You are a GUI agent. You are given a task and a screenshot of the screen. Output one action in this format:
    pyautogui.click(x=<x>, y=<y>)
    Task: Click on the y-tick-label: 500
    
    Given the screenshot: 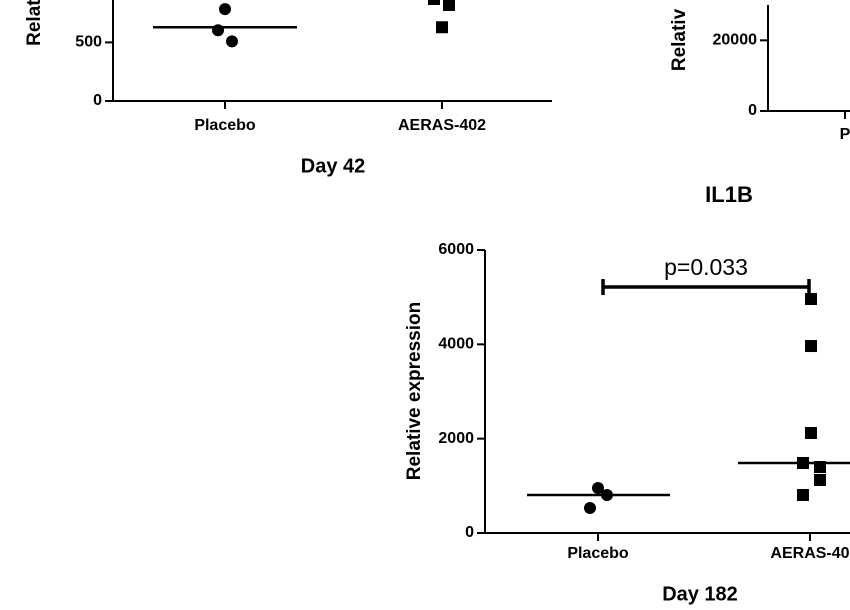 What is the action you would take?
    pyautogui.click(x=88, y=42)
    